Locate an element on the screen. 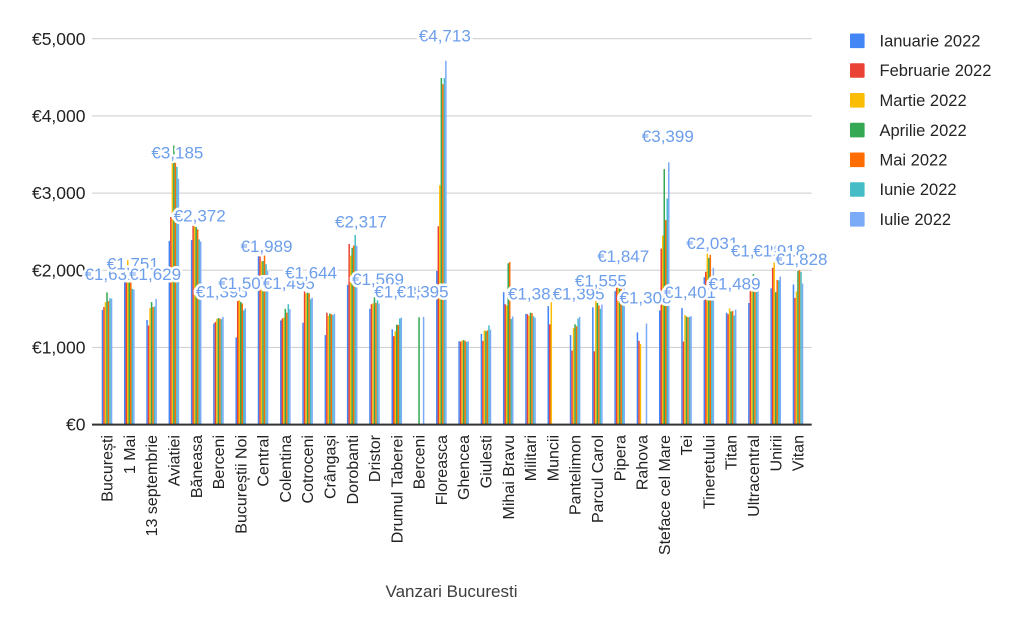  svg-text: Dorobanti is located at coordinates (353, 469).